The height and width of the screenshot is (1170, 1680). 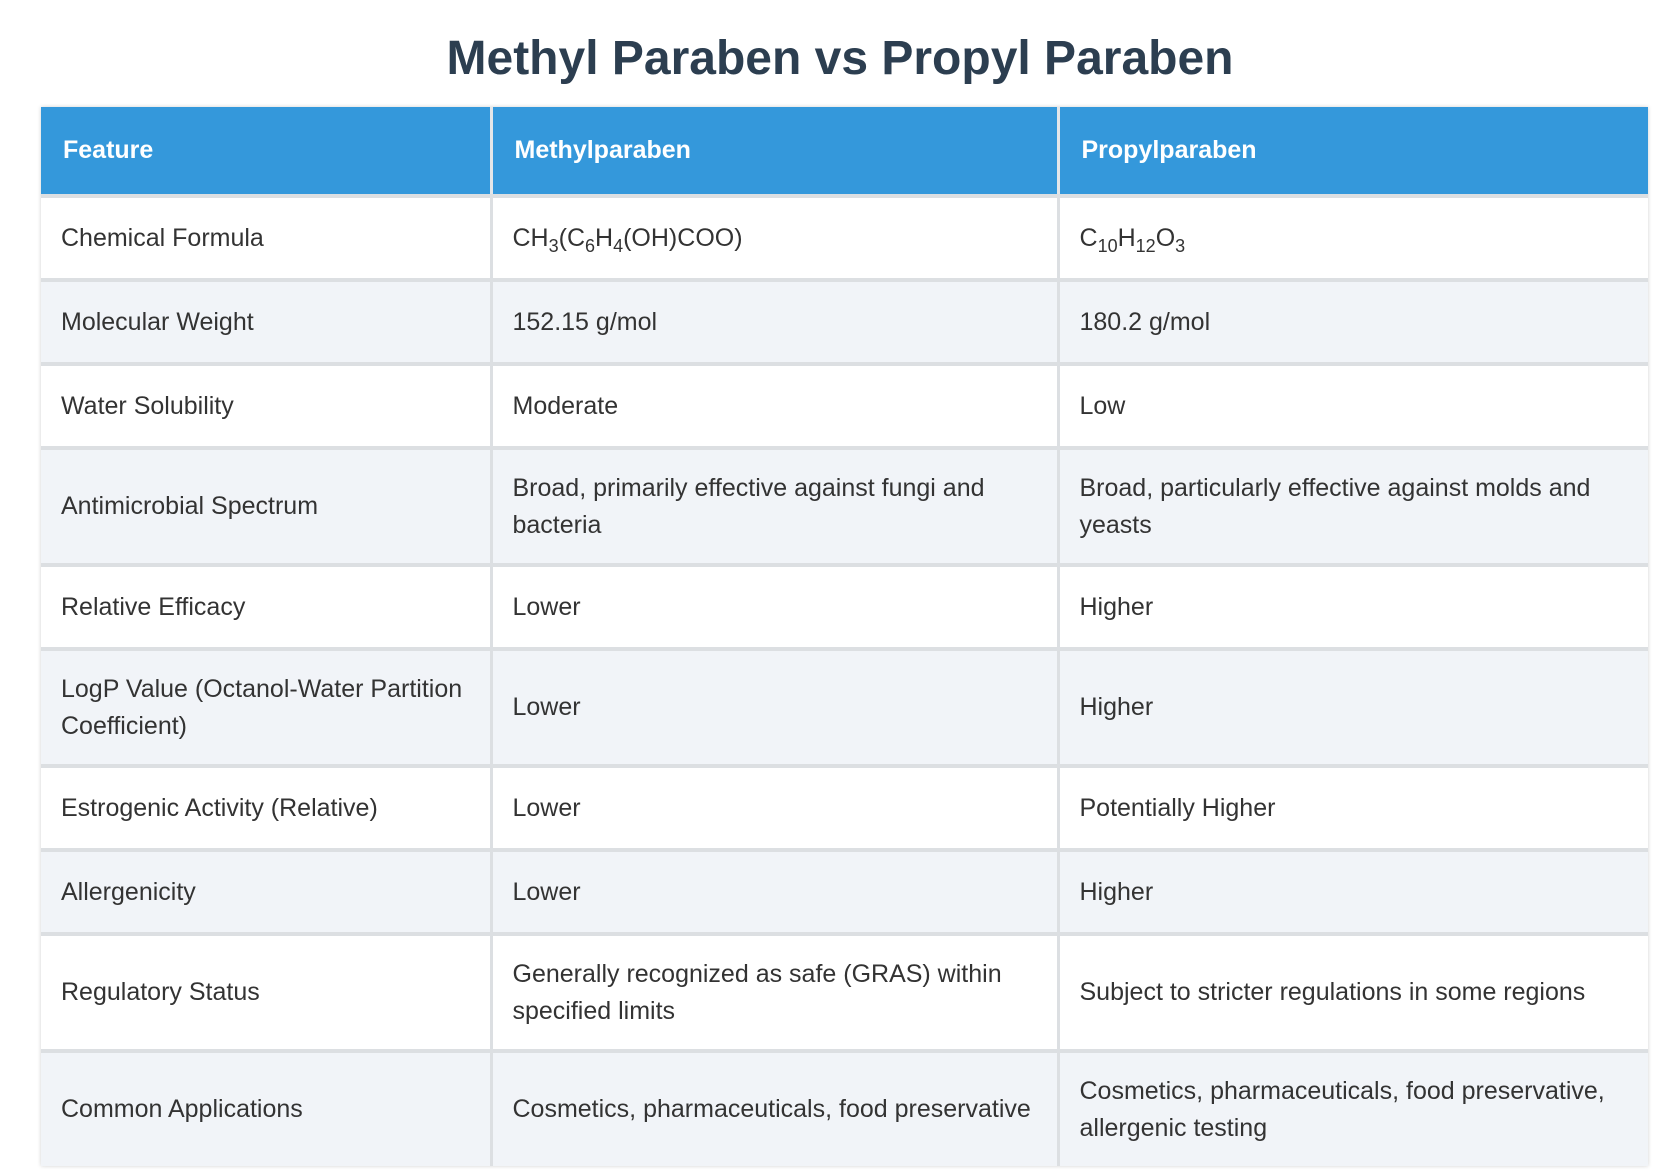 I want to click on propylparaben-formula-cell: C10H12O3, so click(x=1353, y=237).